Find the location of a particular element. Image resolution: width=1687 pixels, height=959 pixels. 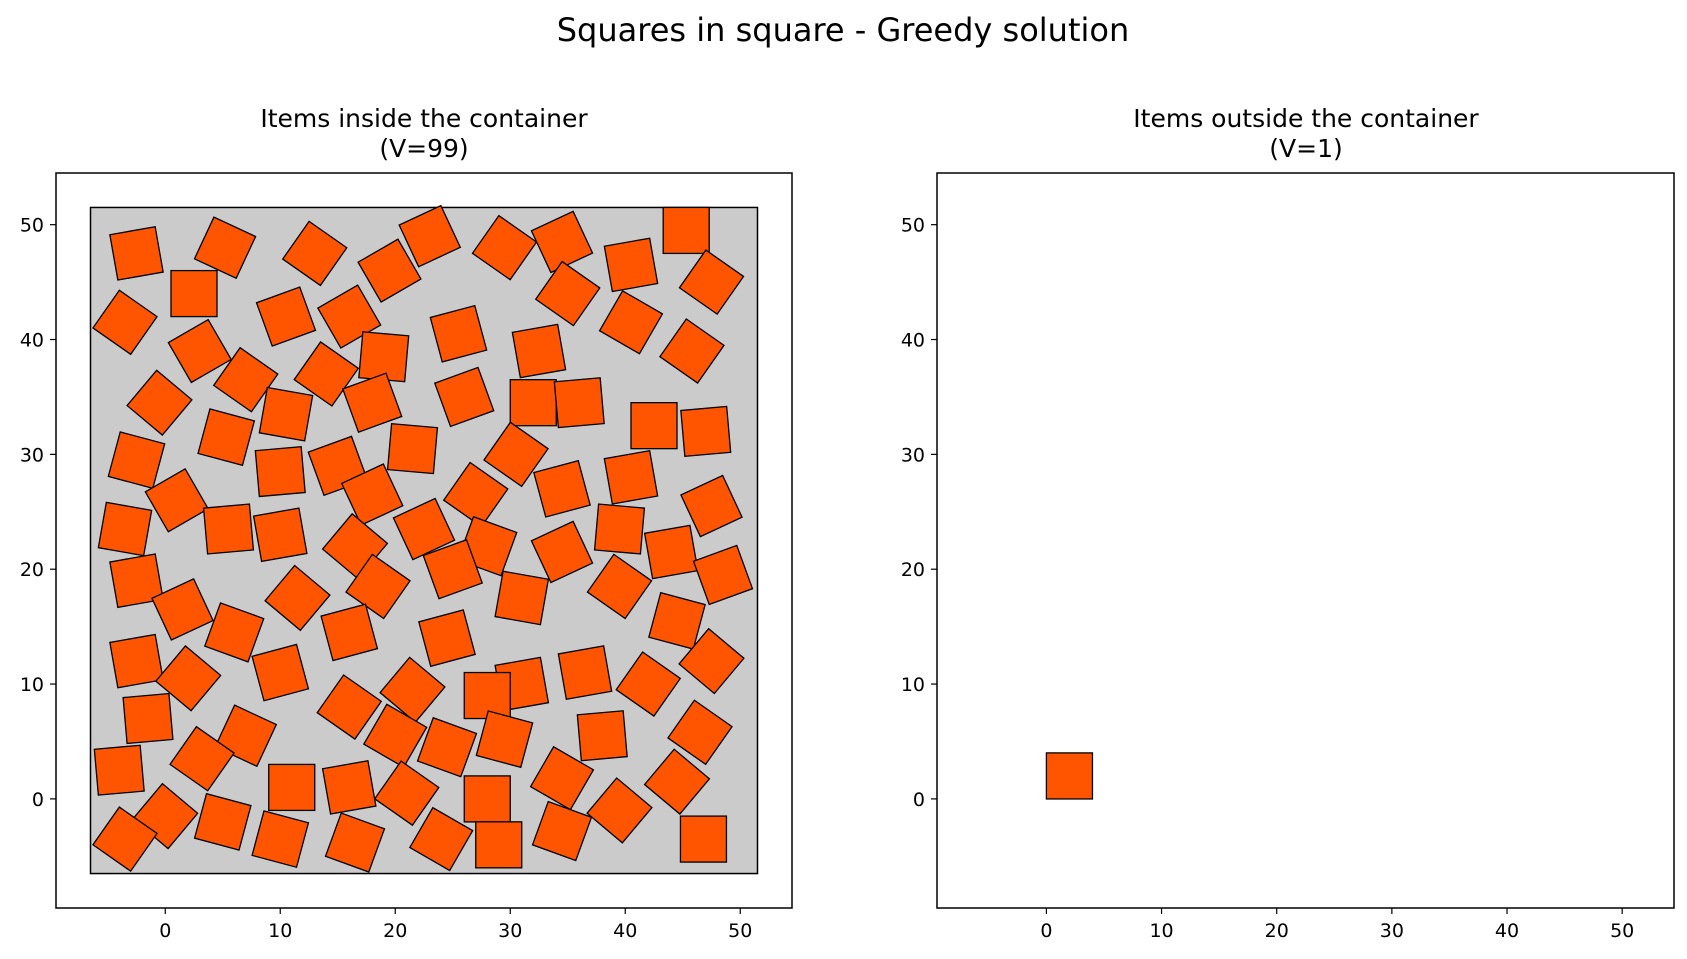

x-tick-label-1: 10 is located at coordinates (280, 931).